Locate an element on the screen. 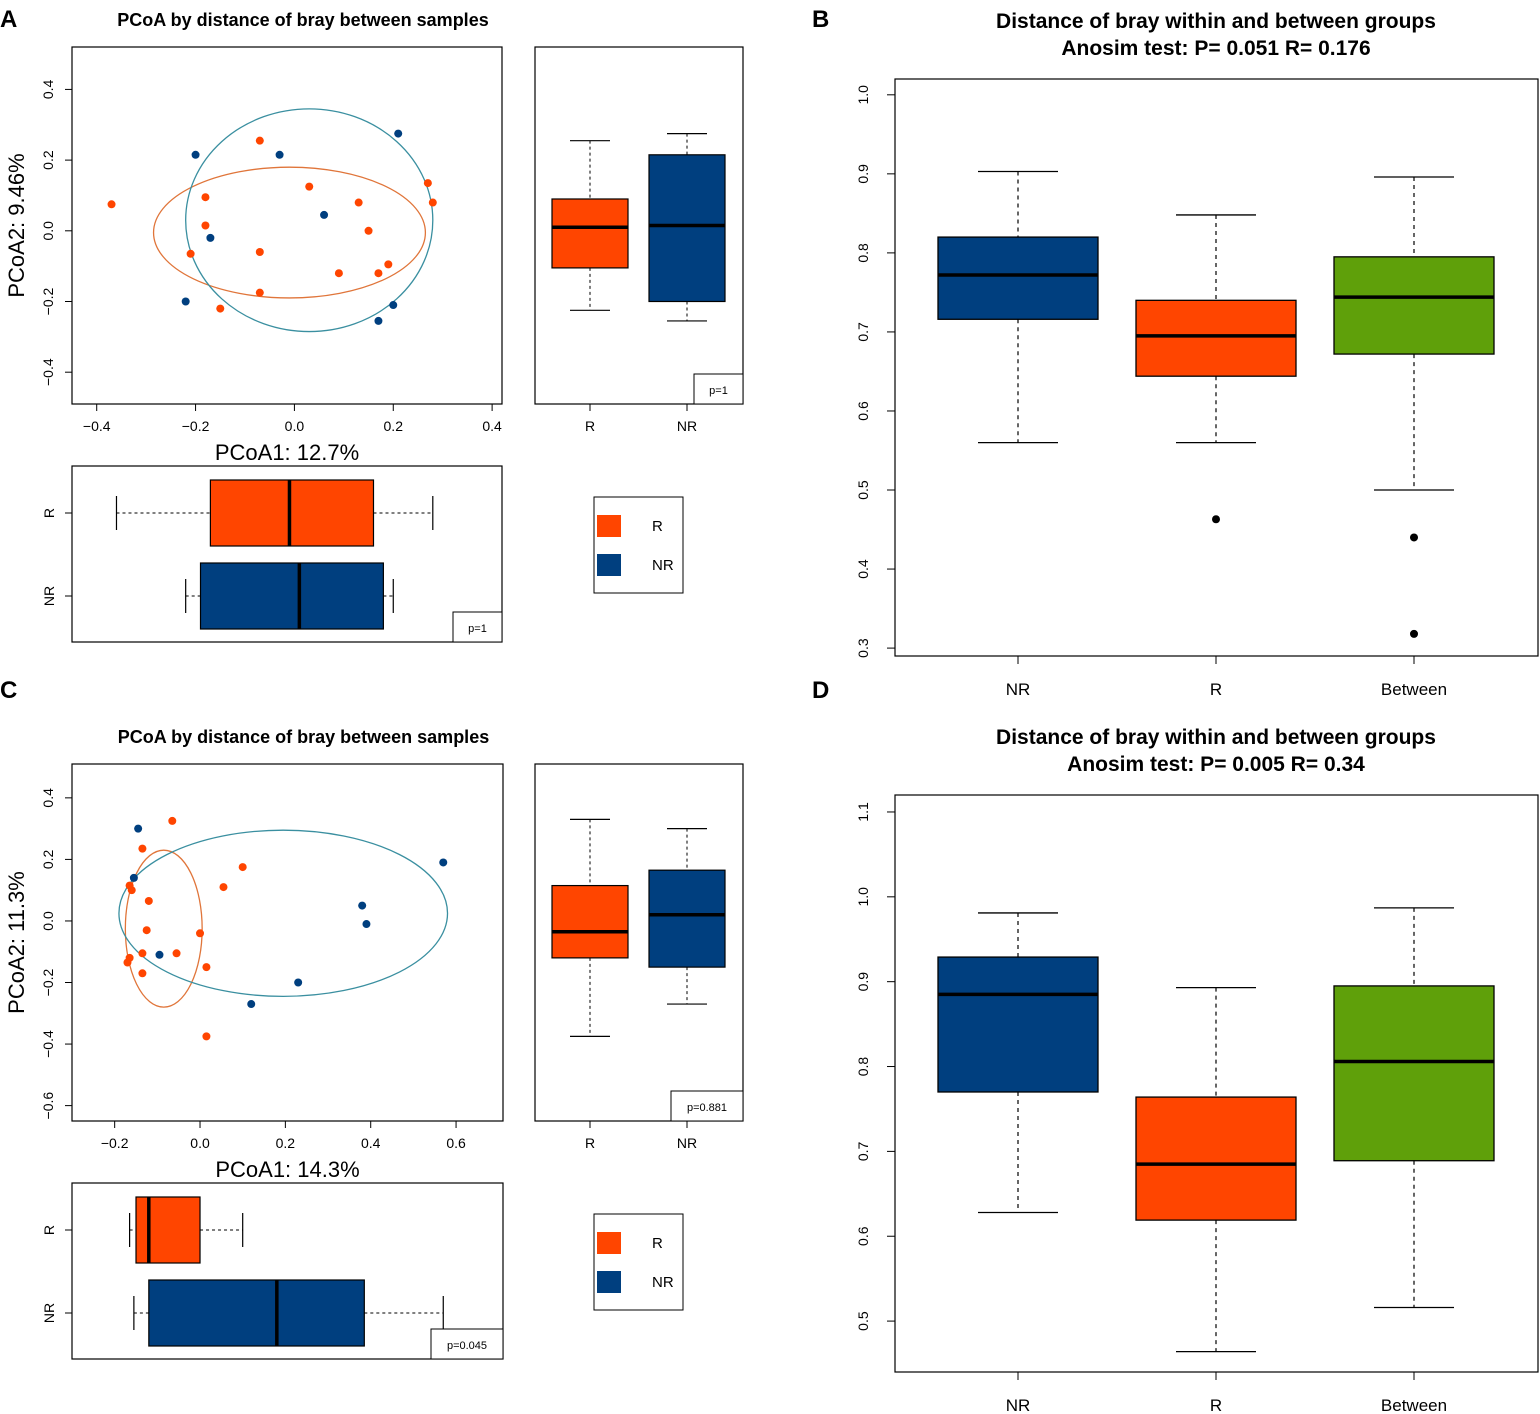 The image size is (1540, 1414). x-tick-label: 0.0 is located at coordinates (295, 426).